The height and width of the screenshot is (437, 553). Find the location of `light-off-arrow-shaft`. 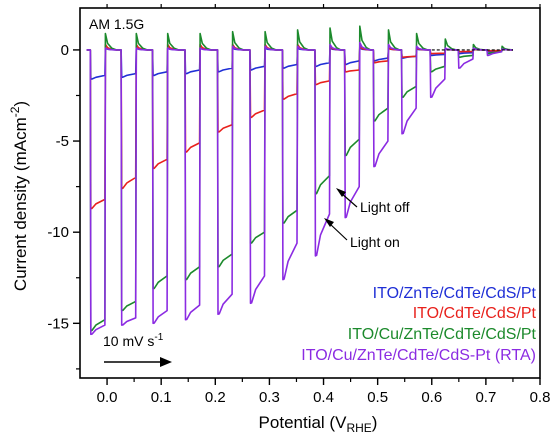

light-off-arrow-shaft is located at coordinates (349, 200).